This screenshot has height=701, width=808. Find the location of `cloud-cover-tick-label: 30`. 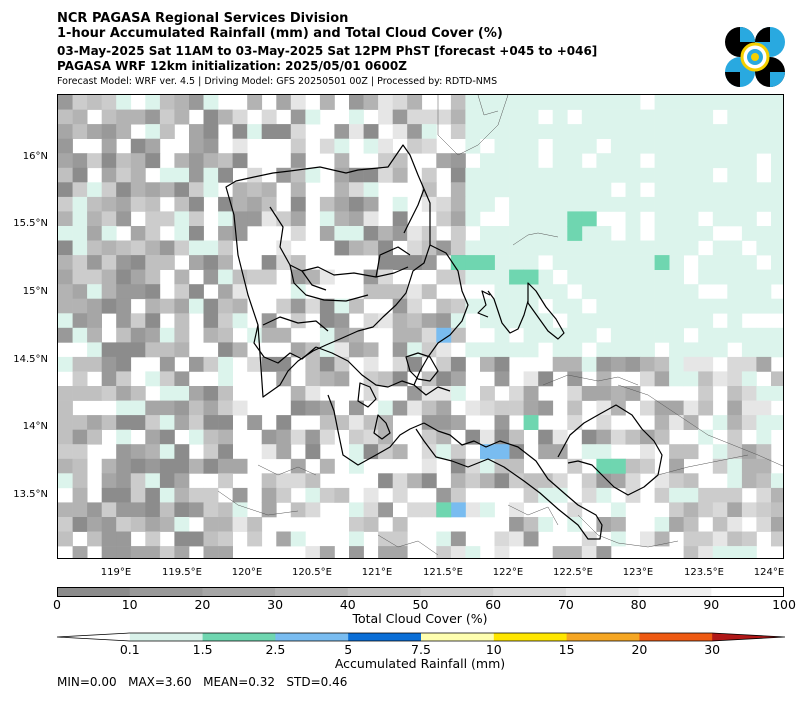

cloud-cover-tick-label: 30 is located at coordinates (275, 604).